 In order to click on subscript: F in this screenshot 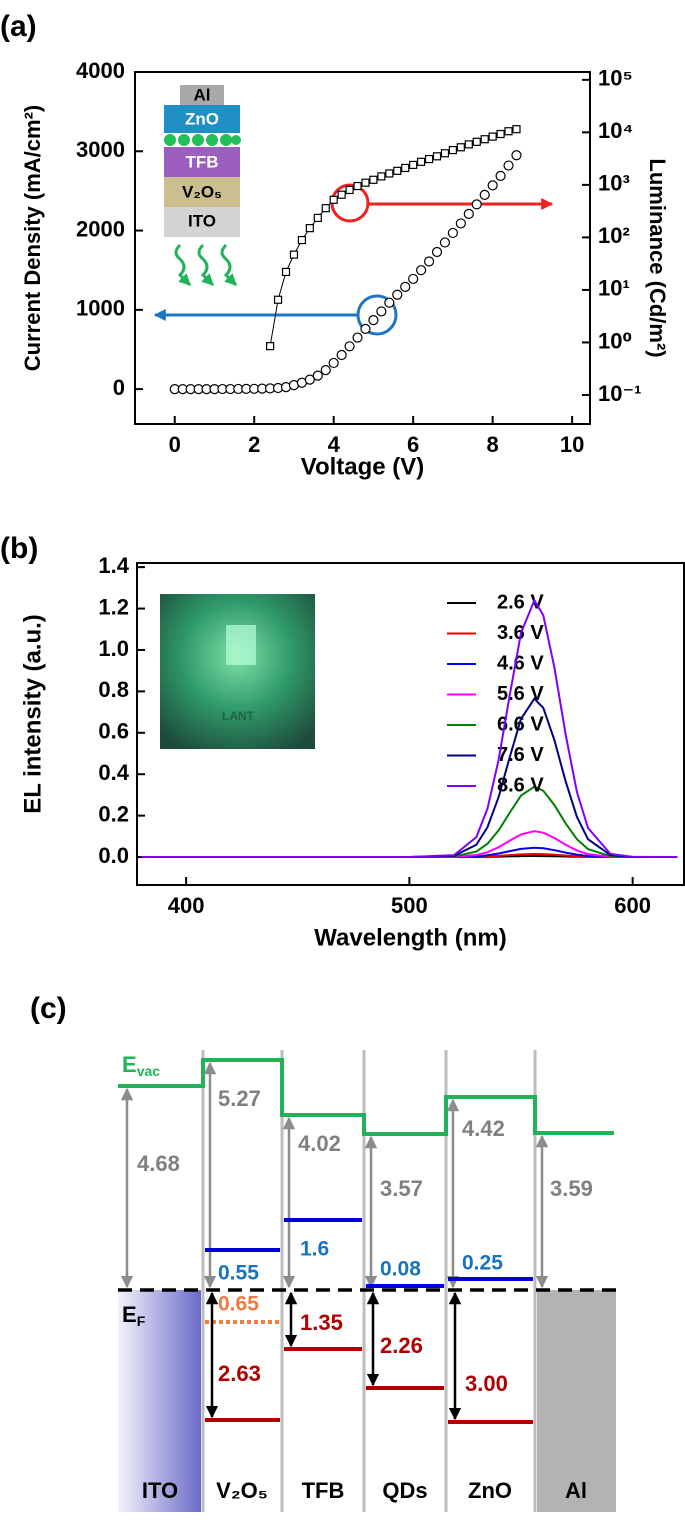, I will do `click(141, 1321)`.